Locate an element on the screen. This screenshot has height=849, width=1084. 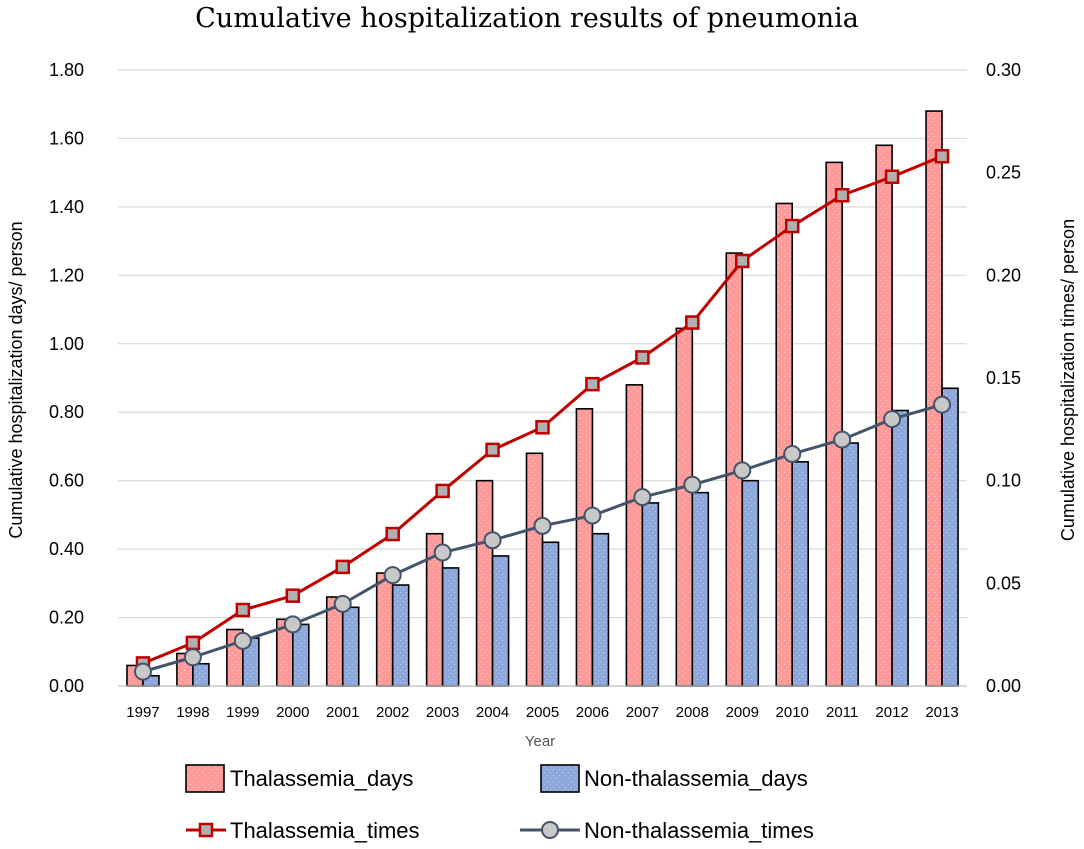
marker-Non-thalassemia_times-2003 is located at coordinates (442, 552).